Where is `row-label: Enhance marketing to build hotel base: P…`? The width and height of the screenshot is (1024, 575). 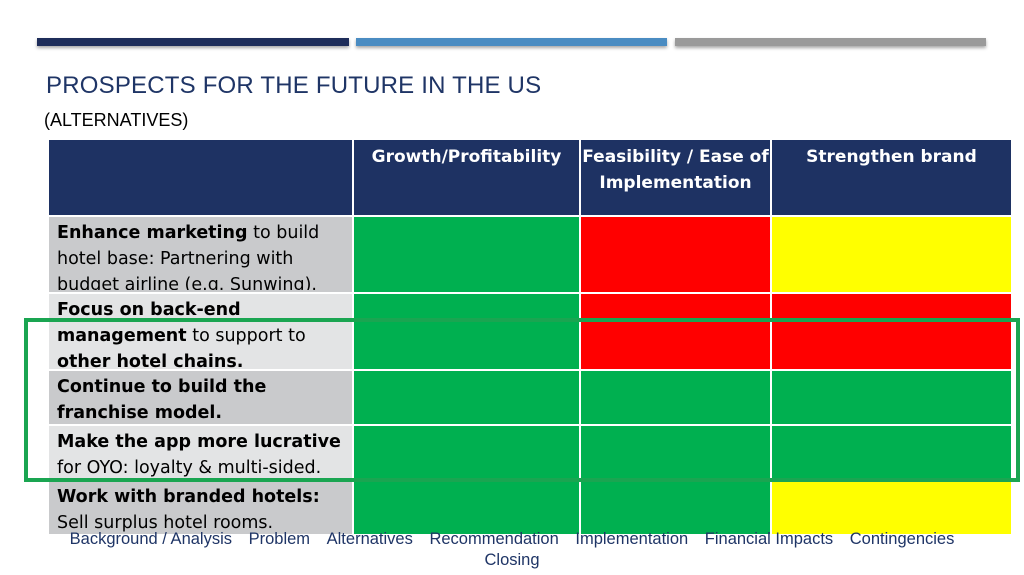 row-label: Enhance marketing to build hotel base: P… is located at coordinates (200, 254).